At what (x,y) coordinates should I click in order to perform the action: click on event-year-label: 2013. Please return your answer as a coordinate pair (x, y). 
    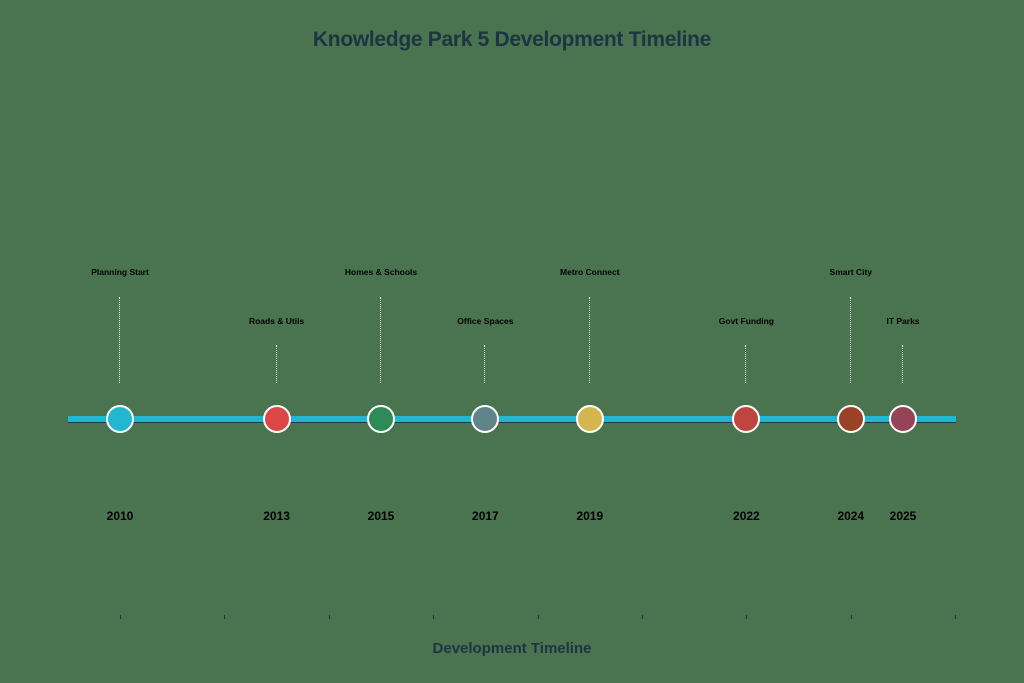
    Looking at the image, I should click on (276, 516).